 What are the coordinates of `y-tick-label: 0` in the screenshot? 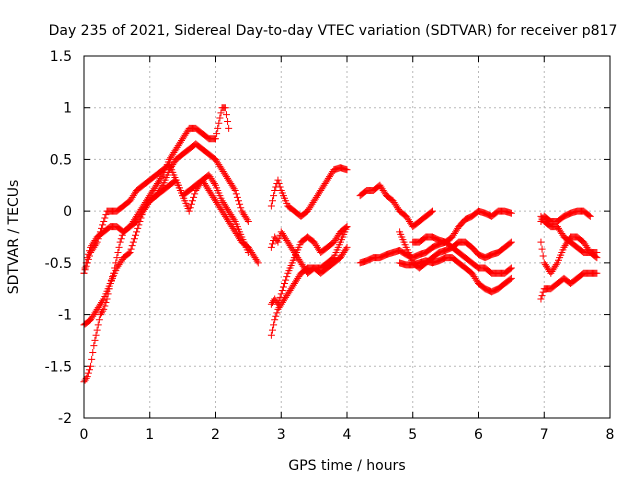 It's located at (67, 212).